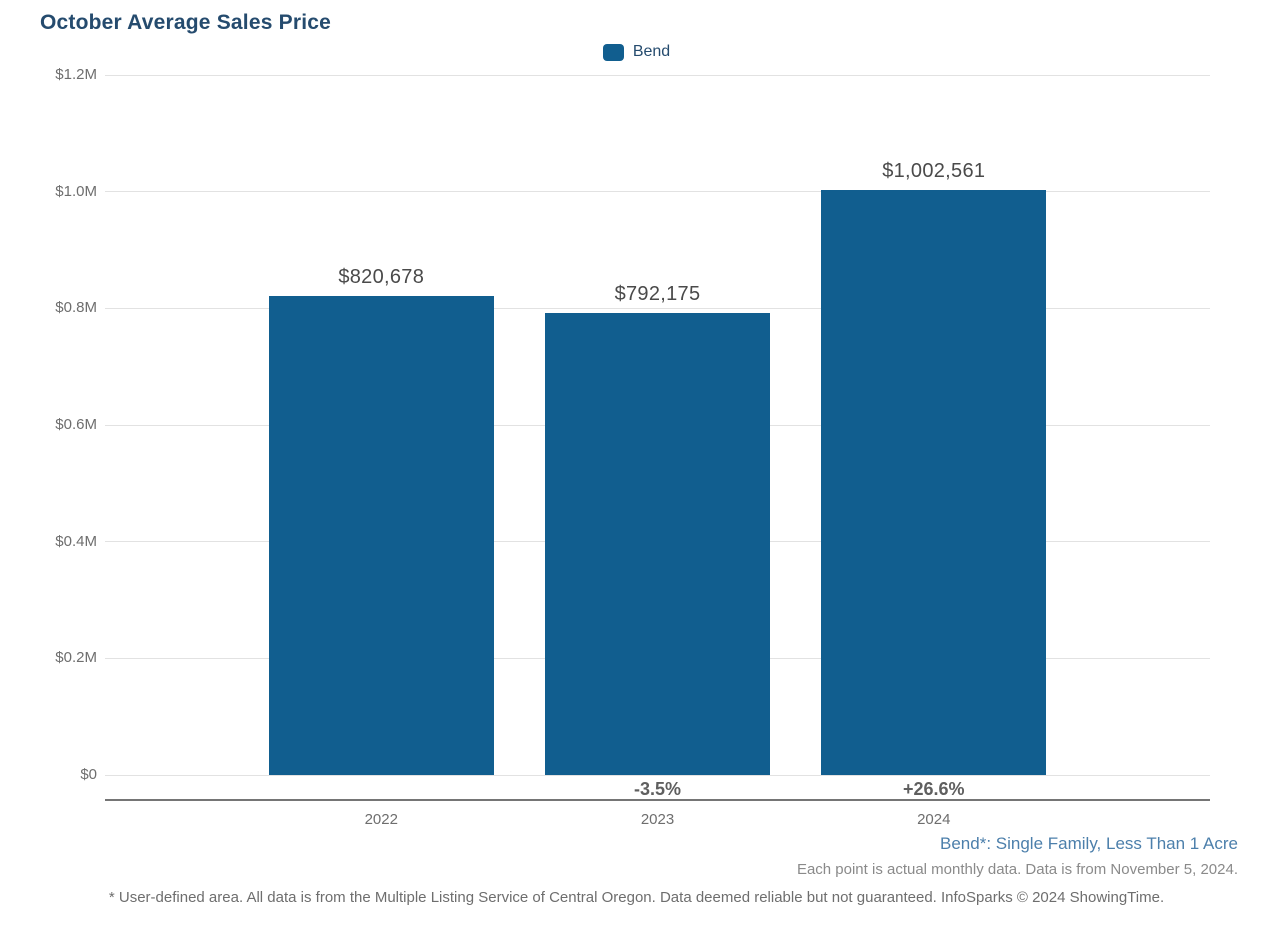 The image size is (1273, 927). What do you see at coordinates (934, 171) in the screenshot?
I see `bar-value-label-2024: $1,002,561` at bounding box center [934, 171].